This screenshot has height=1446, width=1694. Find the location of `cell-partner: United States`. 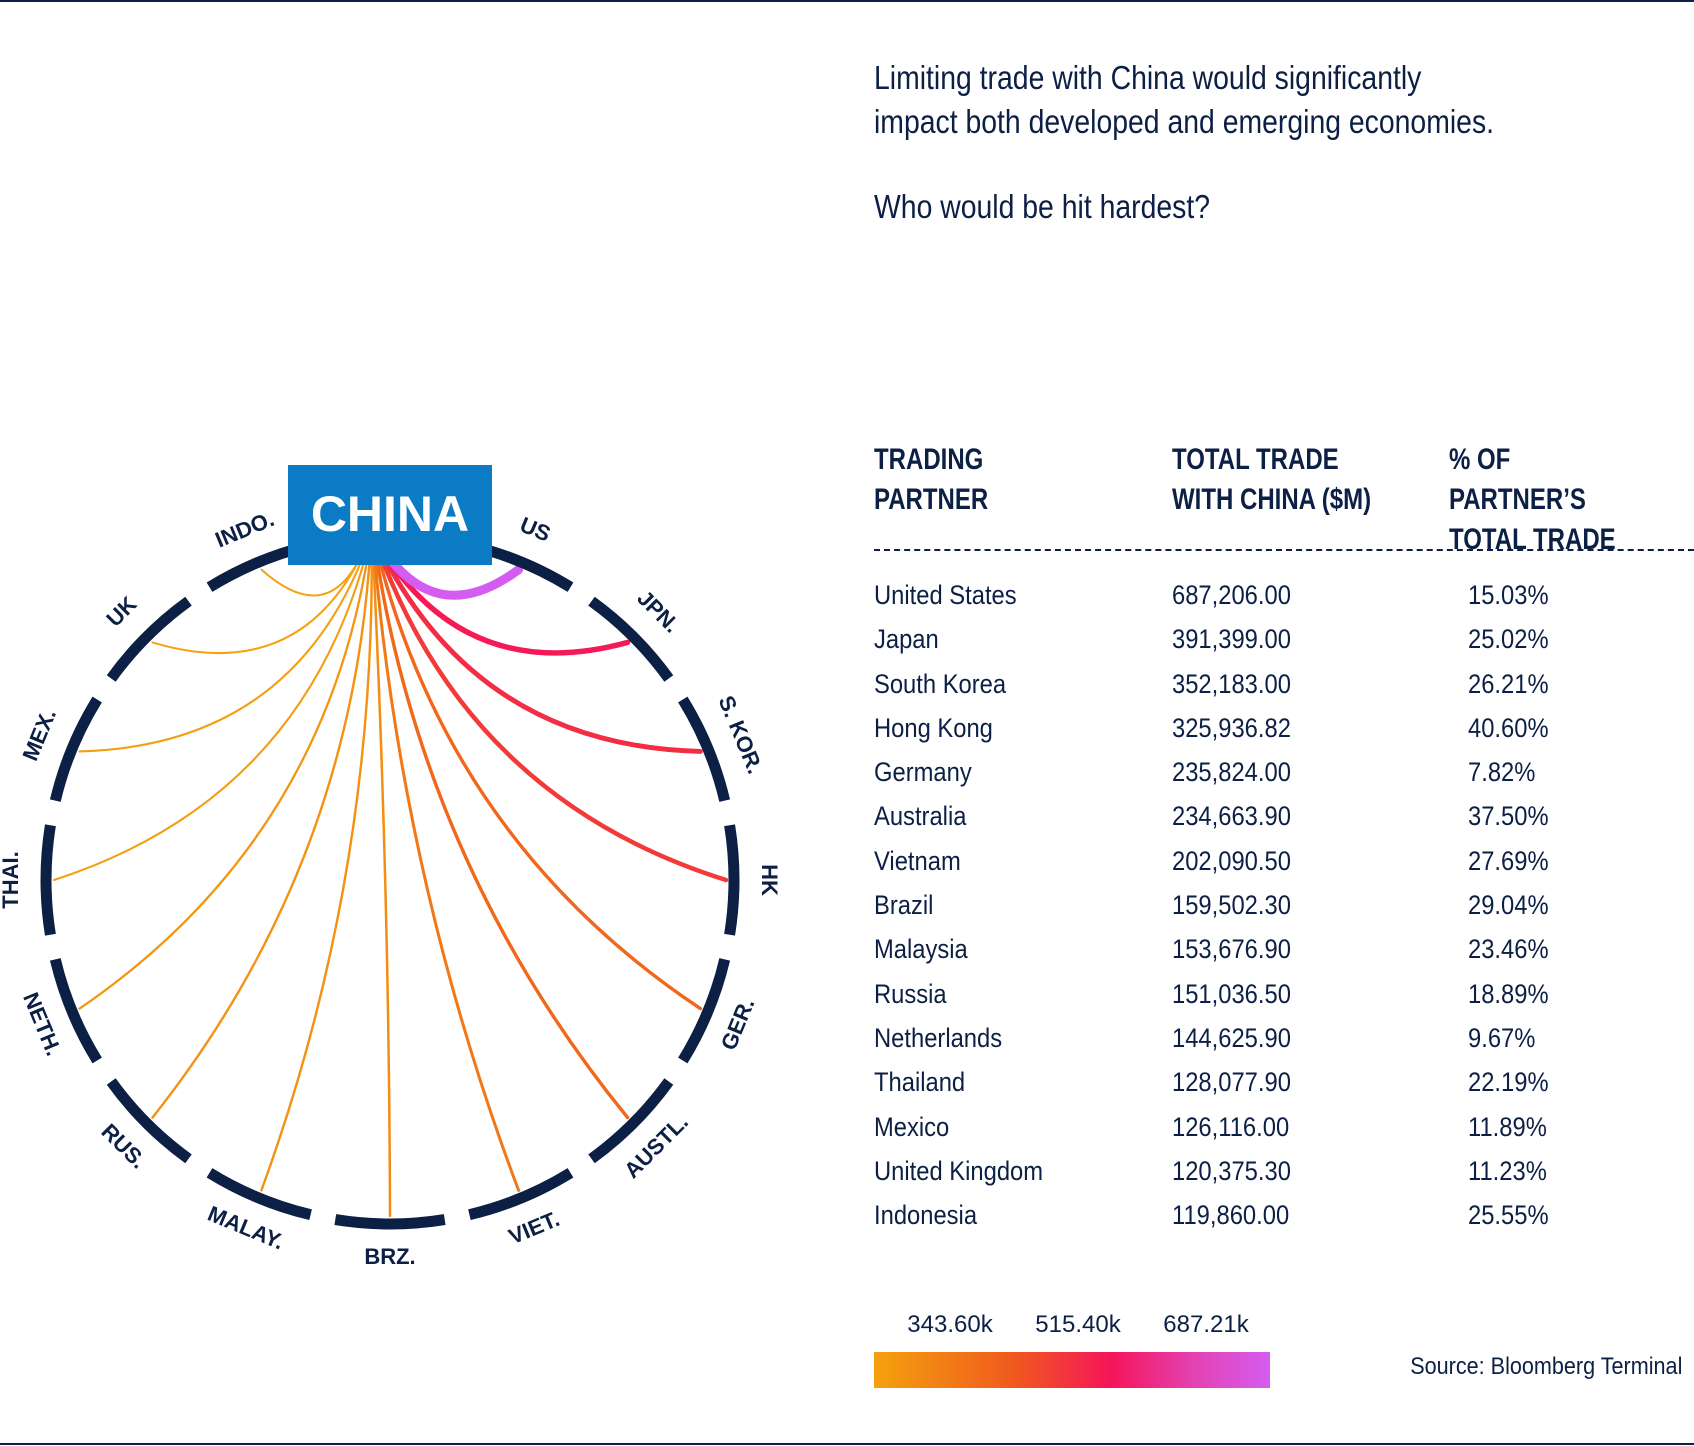

cell-partner: United States is located at coordinates (945, 595).